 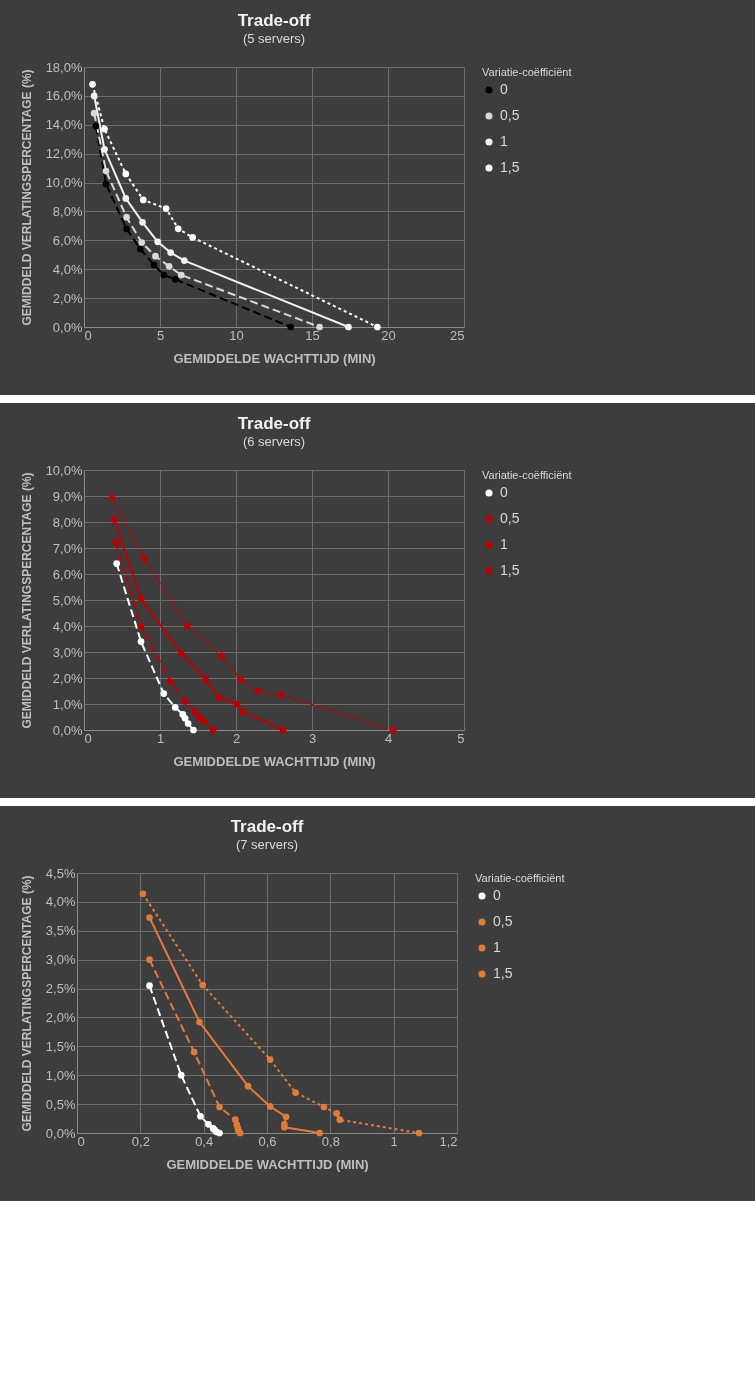 I want to click on y-tick-label: 0,5%, so click(x=60, y=1104).